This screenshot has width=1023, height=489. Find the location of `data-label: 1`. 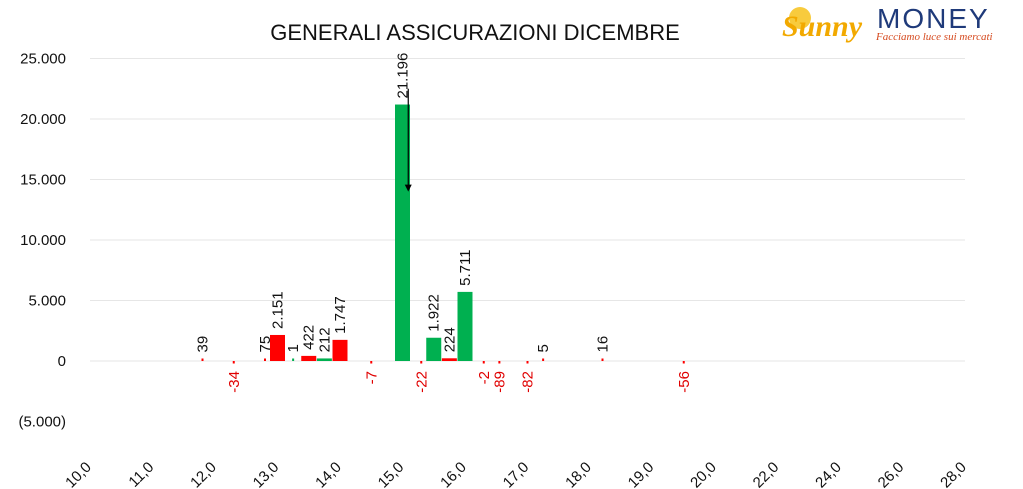

data-label: 1 is located at coordinates (293, 348).